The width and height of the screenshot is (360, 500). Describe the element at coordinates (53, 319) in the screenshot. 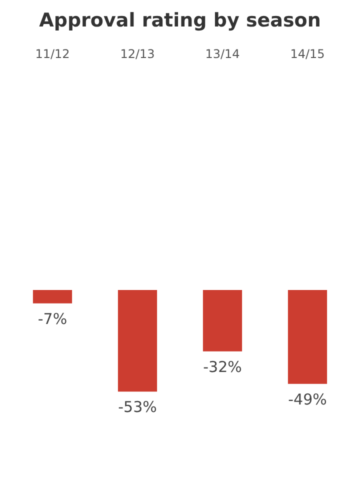

I see `data-label: -7%` at that location.